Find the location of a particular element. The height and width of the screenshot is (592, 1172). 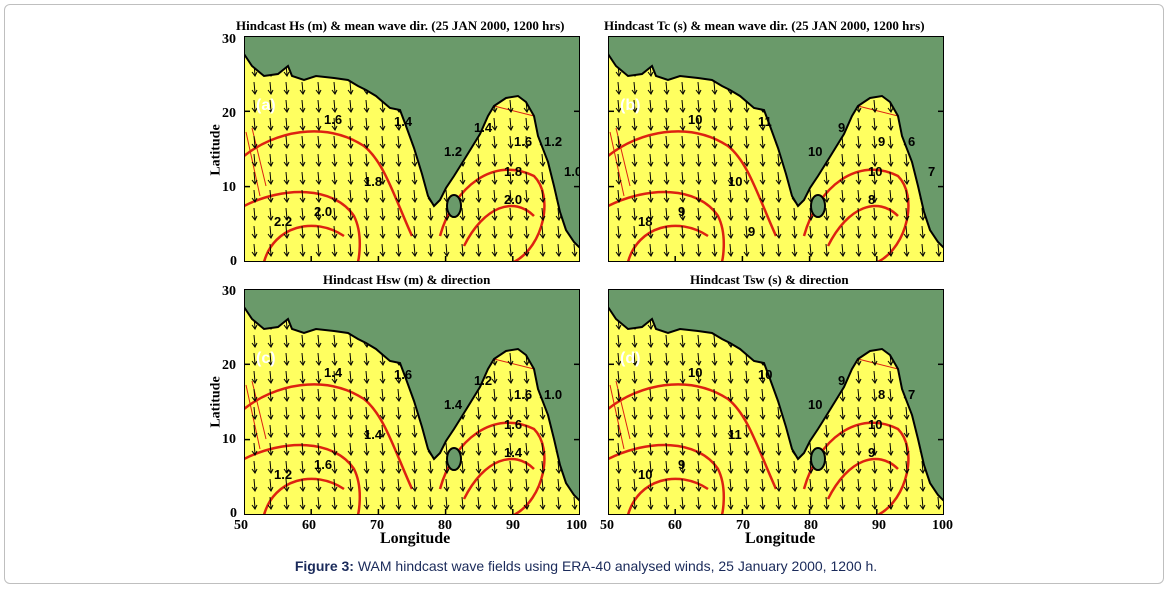

xtick-right-80: 80 is located at coordinates (811, 525).